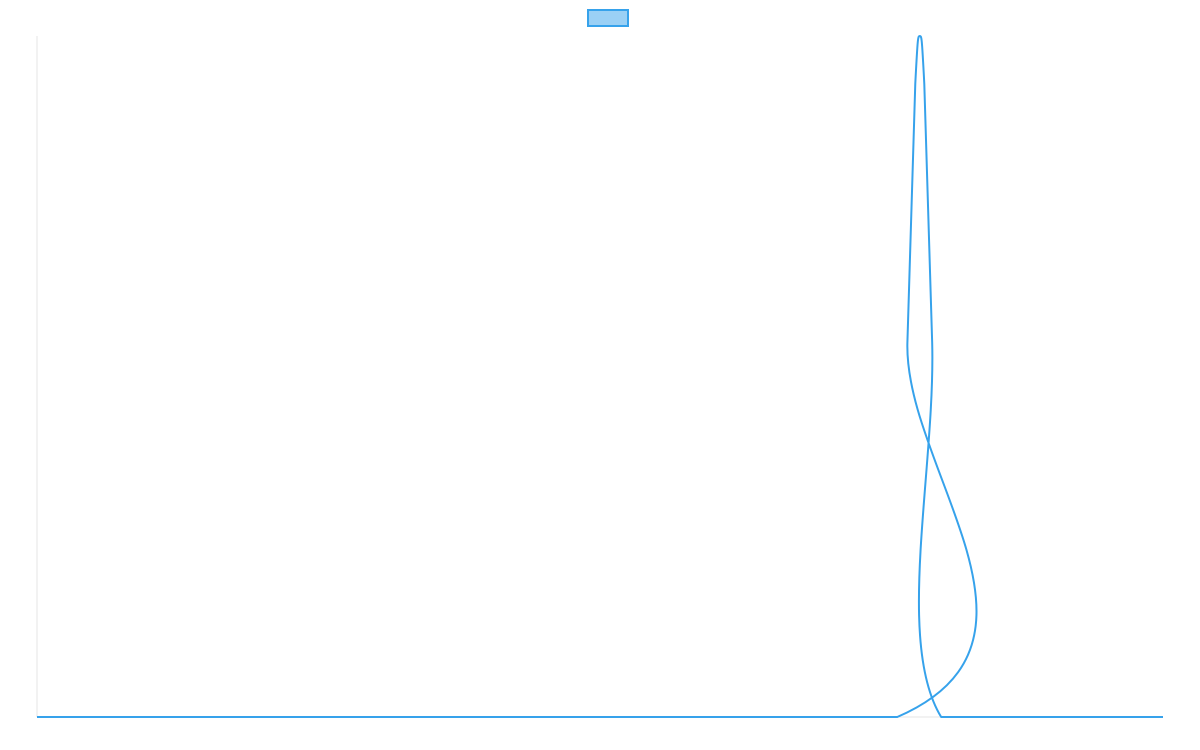  I want to click on legend, so click(608, 18).